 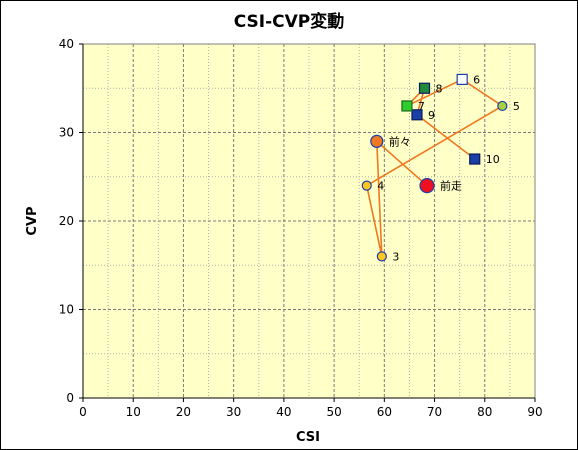 What do you see at coordinates (377, 141) in the screenshot?
I see `data-point-前々` at bounding box center [377, 141].